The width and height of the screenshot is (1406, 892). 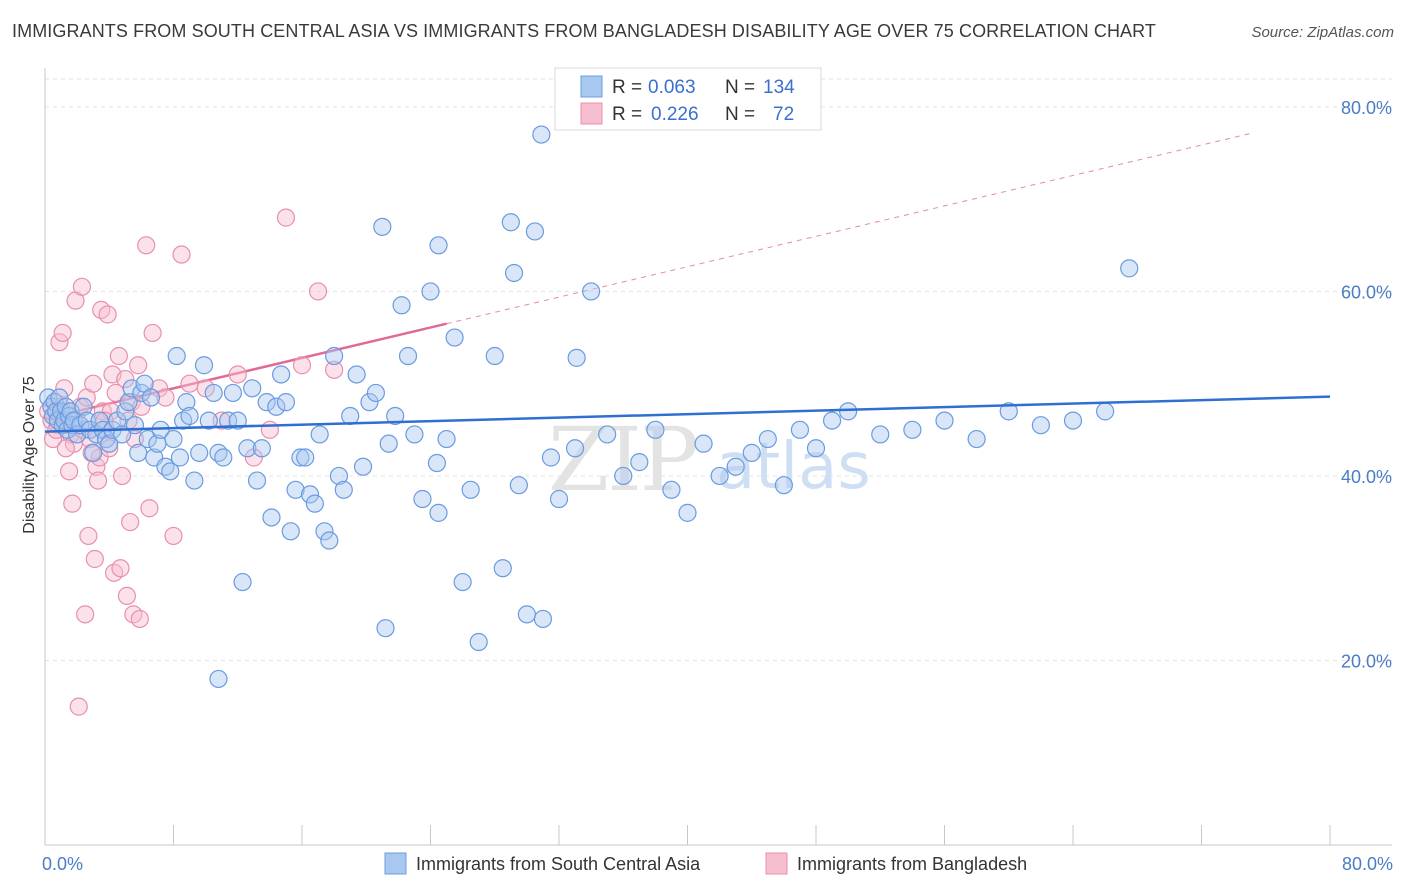 What do you see at coordinates (688, 99) in the screenshot?
I see `legend: R = 0.063 N = 134 R = 0.226 N = 72` at bounding box center [688, 99].